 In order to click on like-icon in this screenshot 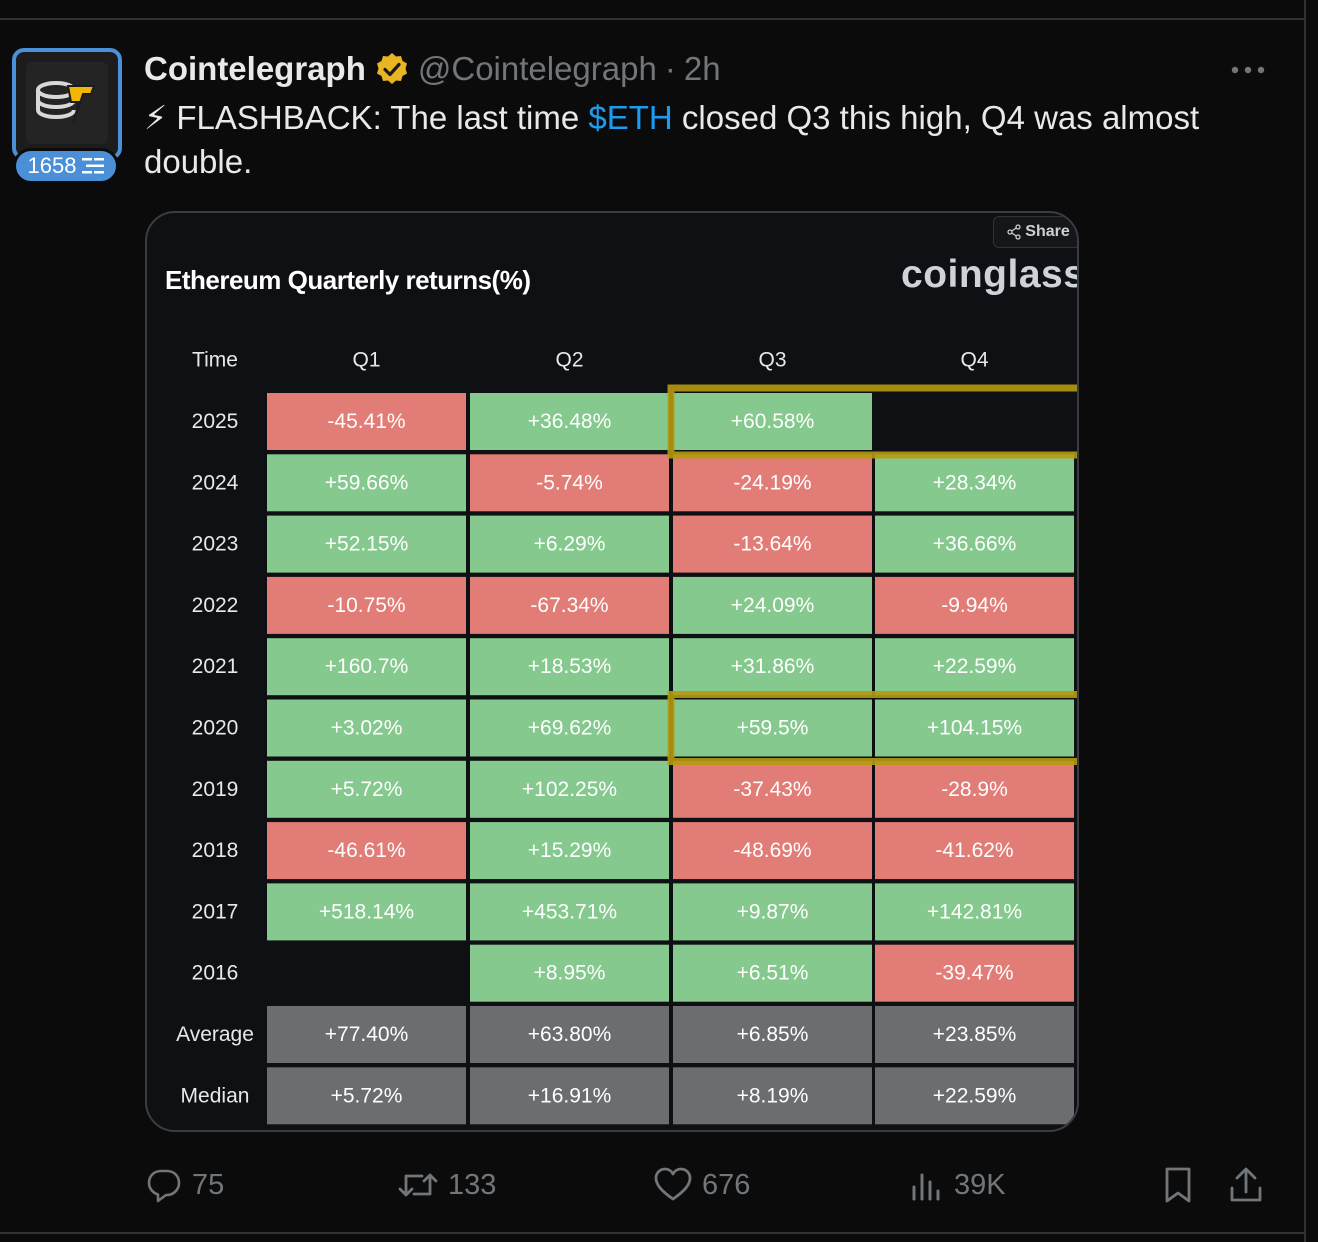, I will do `click(673, 1184)`.